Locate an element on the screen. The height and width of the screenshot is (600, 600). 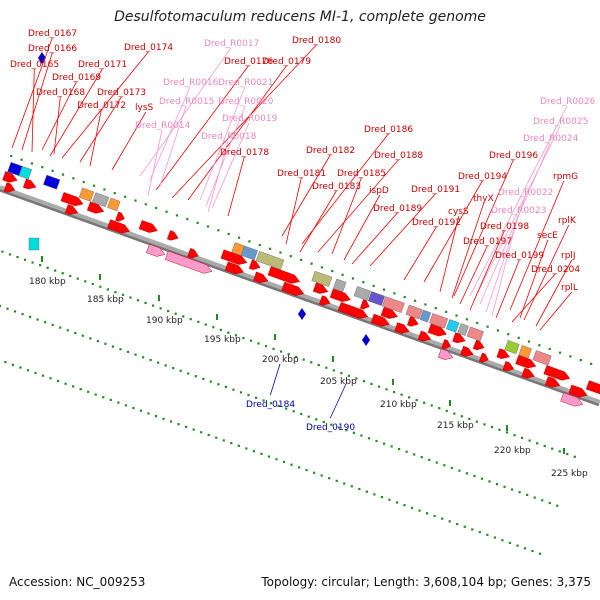
kbp-label: 205 kbp is located at coordinates (338, 382).